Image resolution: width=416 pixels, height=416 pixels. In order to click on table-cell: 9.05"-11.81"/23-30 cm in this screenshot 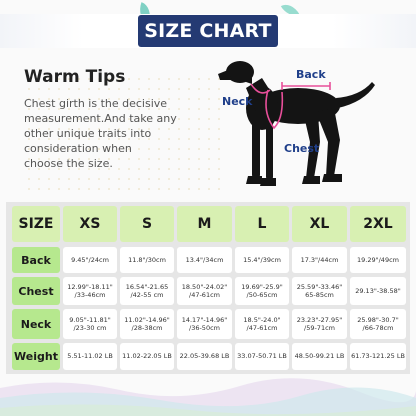, I will do `click(90, 324)`.